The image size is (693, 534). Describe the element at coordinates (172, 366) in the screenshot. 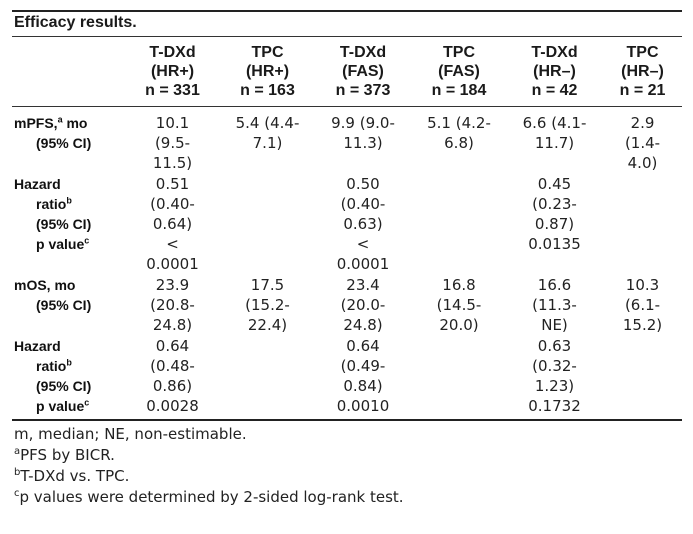

I see `cell-line: (0.48-` at that location.